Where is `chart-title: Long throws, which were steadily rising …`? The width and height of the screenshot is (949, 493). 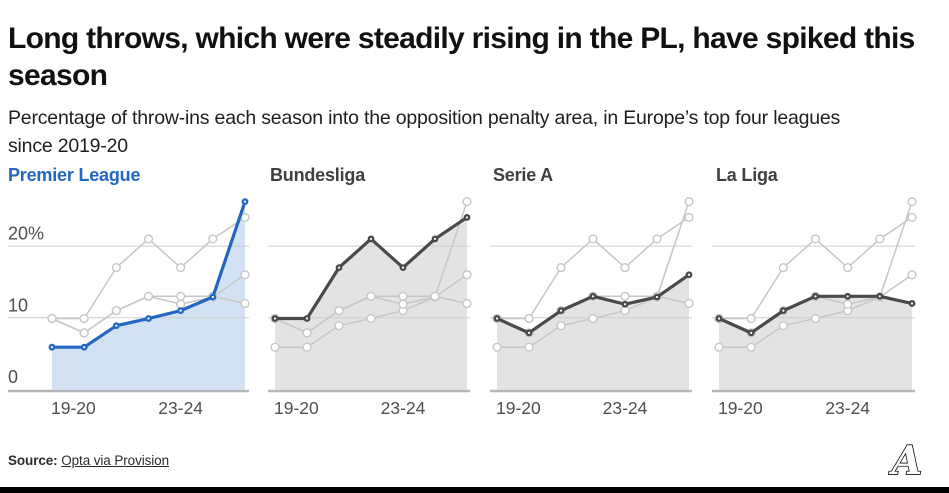 chart-title: Long throws, which were steadily rising … is located at coordinates (461, 57).